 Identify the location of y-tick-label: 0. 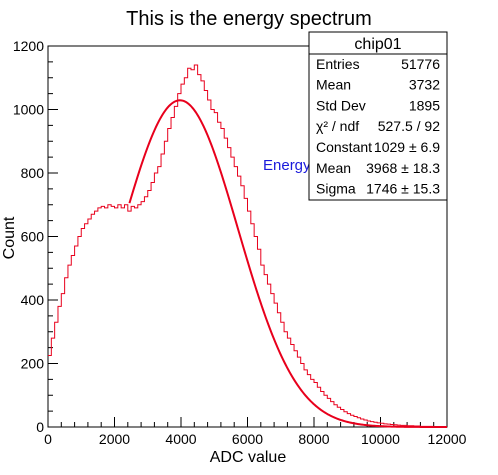
(40, 427).